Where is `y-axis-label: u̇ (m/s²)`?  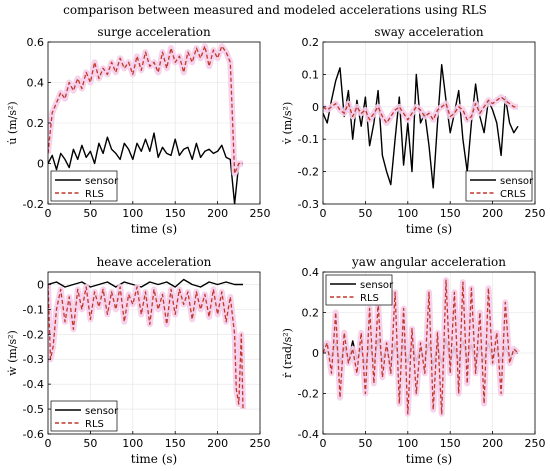 y-axis-label: u̇ (m/s²) is located at coordinates (12, 122).